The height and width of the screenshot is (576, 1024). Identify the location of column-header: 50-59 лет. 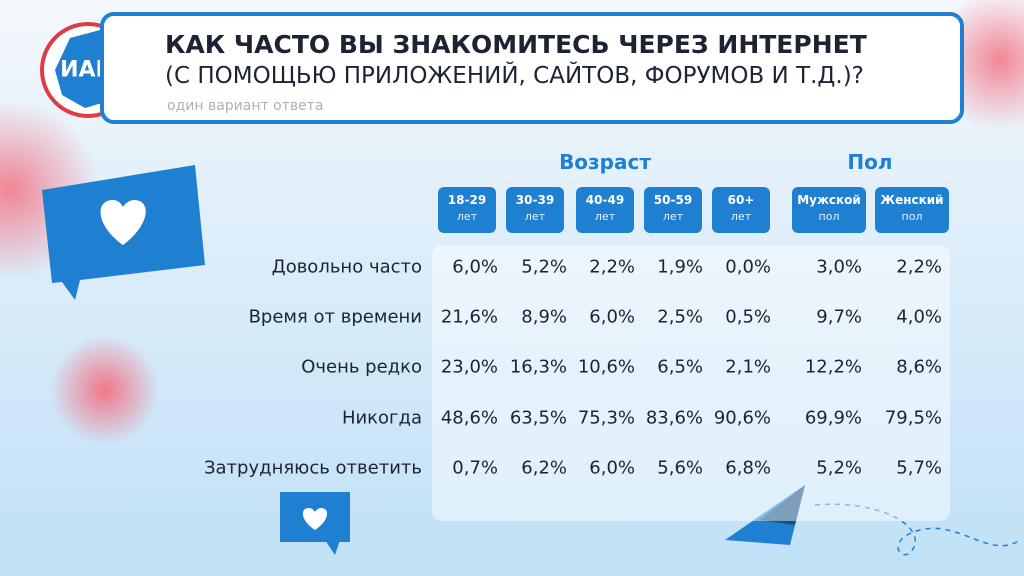
(673, 210).